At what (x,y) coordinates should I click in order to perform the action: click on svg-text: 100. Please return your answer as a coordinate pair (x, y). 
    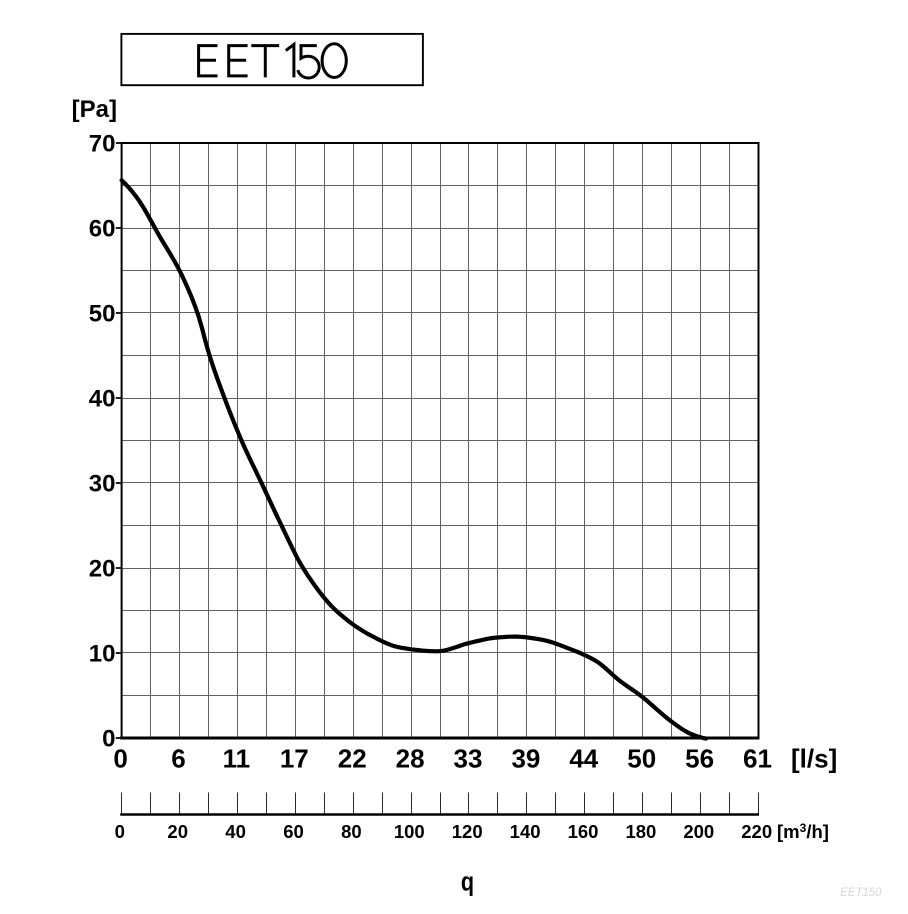
    Looking at the image, I should click on (409, 831).